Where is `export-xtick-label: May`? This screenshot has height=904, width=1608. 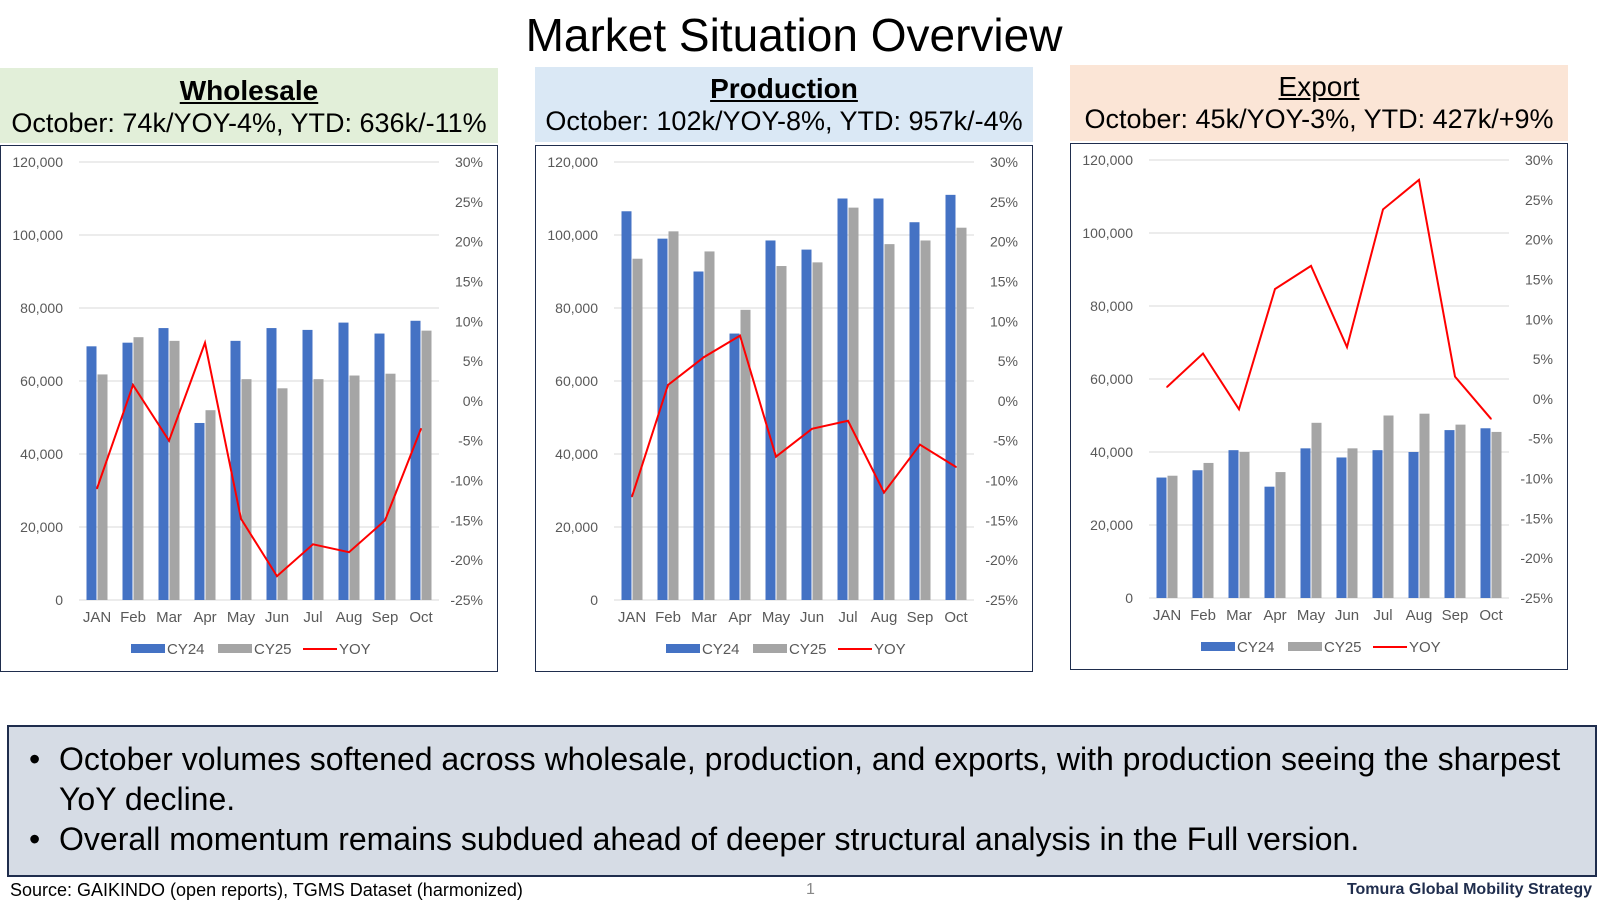
export-xtick-label: May is located at coordinates (1311, 615).